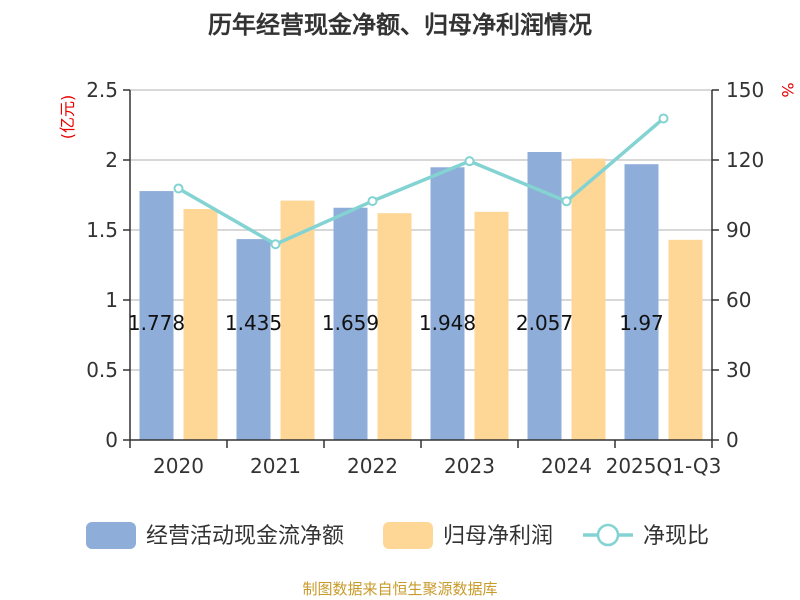 This screenshot has height=600, width=800. I want to click on chart-title: 历年经营现金净额、归母净利润情况, so click(400, 25).